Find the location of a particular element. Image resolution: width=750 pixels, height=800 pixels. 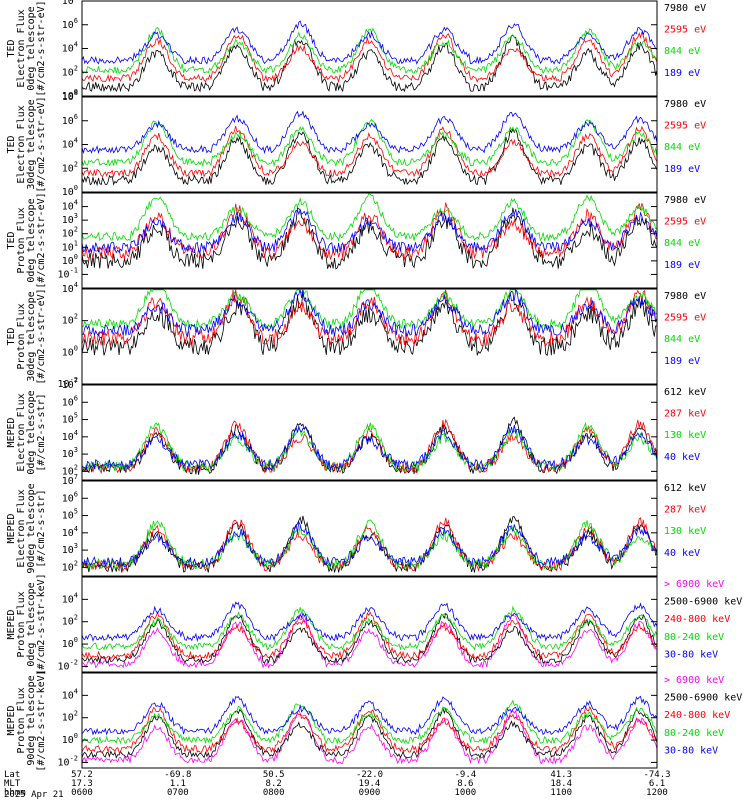

time-axis-value: 57.2 is located at coordinates (82, 775).